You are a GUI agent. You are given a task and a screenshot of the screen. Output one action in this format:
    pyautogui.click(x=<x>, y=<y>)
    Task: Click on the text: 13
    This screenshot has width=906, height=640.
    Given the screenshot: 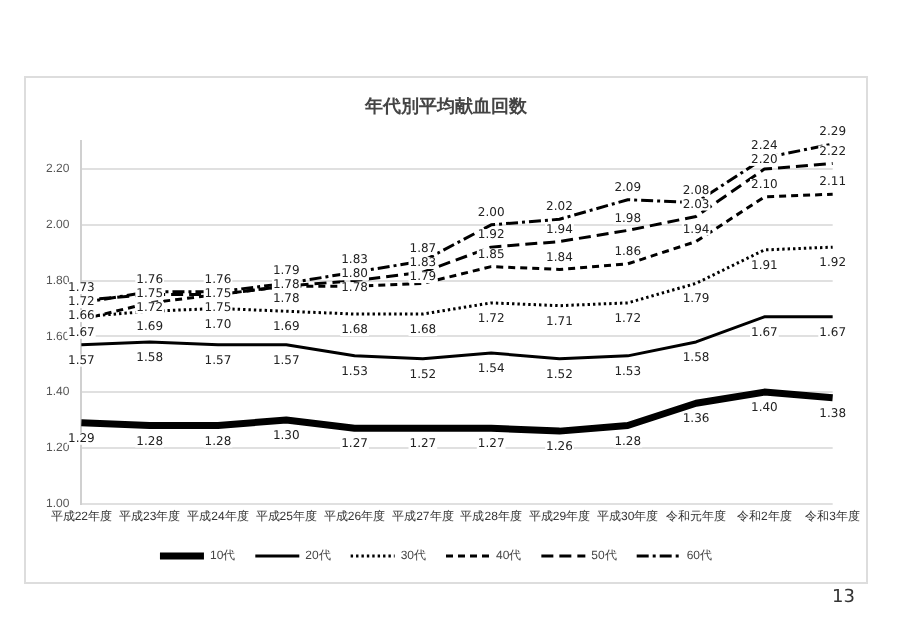 What is the action you would take?
    pyautogui.click(x=843, y=598)
    